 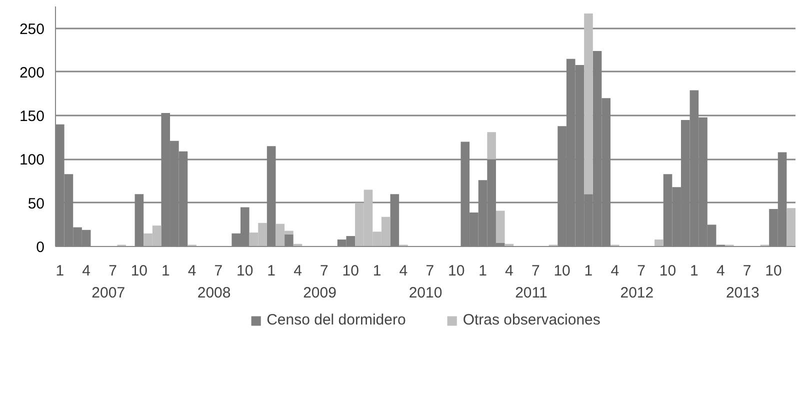 What do you see at coordinates (531, 320) in the screenshot?
I see `legend-label: Otras observaciones` at bounding box center [531, 320].